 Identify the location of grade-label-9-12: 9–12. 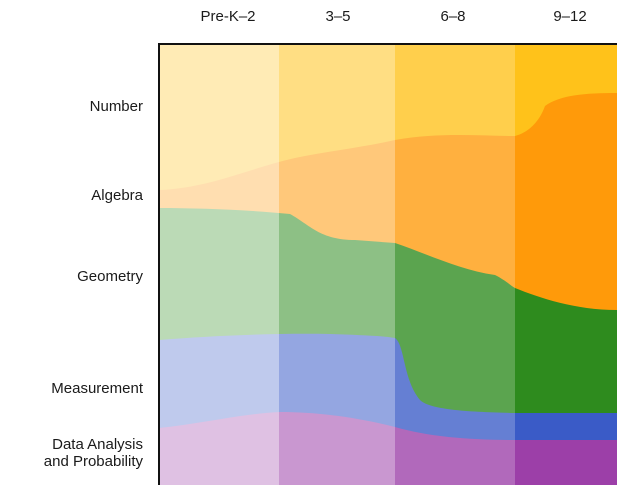
(570, 16).